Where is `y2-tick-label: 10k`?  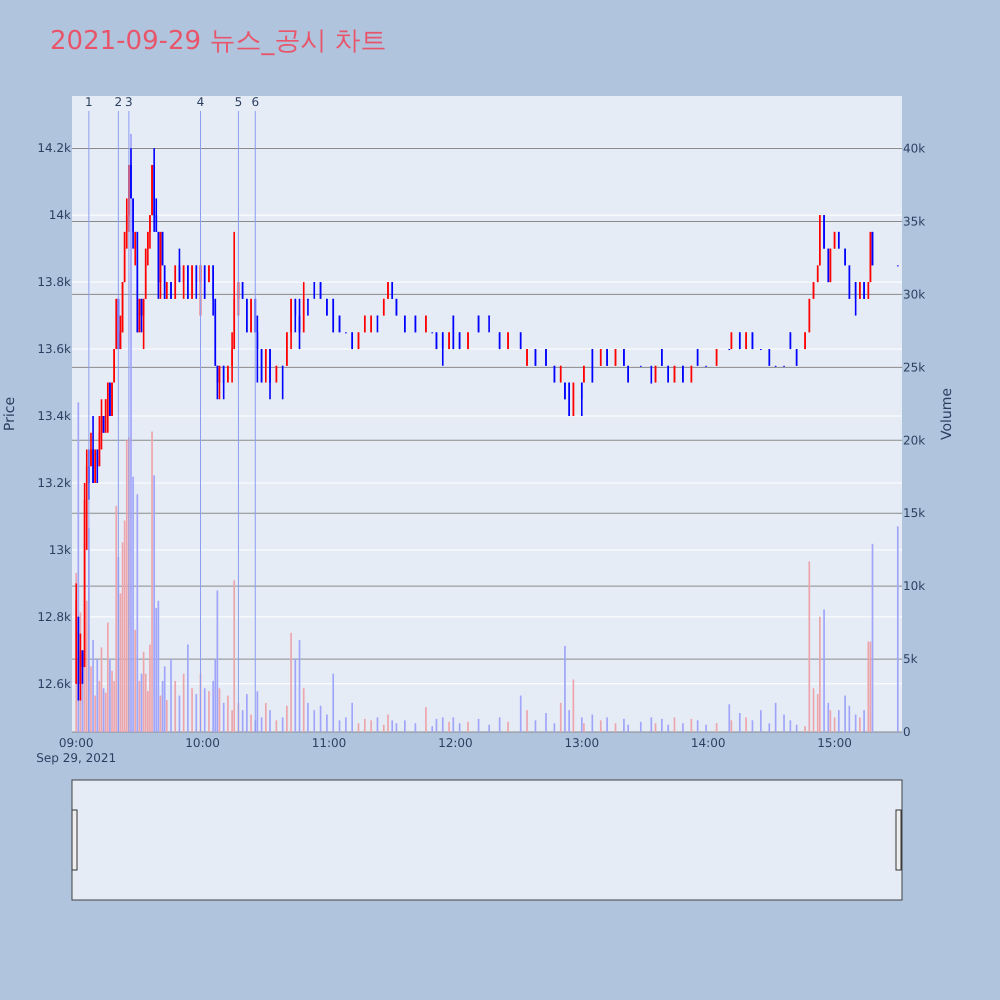
y2-tick-label: 10k is located at coordinates (914, 586).